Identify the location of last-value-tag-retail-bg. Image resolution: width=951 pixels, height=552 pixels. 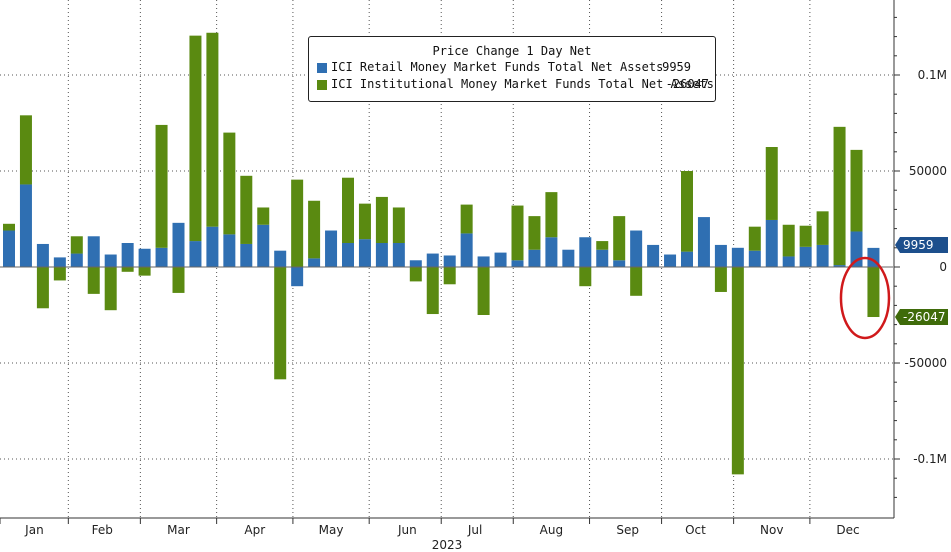
(921, 244).